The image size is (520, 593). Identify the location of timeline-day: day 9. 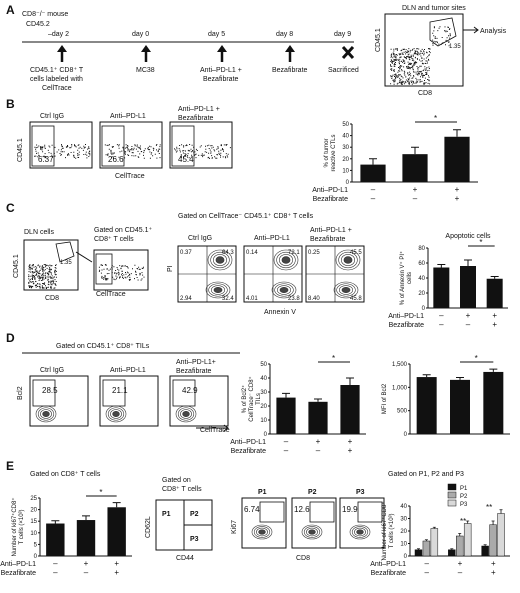
(342, 34).